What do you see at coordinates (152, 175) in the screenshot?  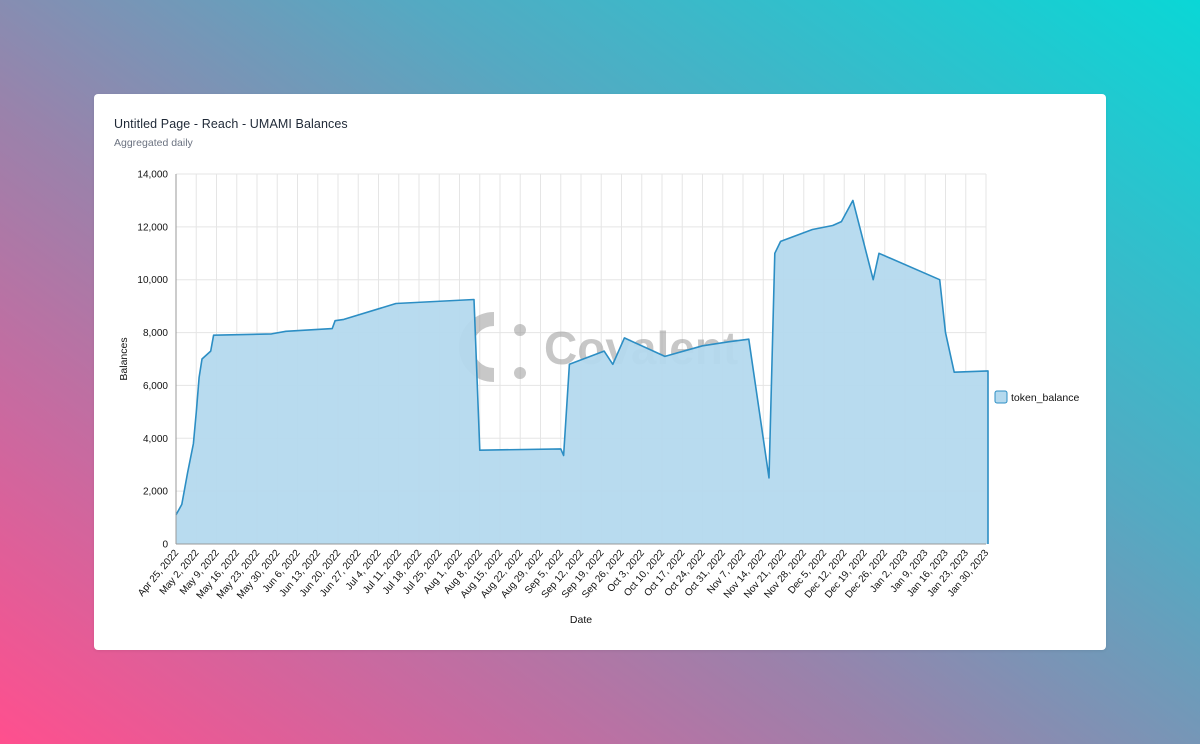 I see `y-tick-label: 14,000` at bounding box center [152, 175].